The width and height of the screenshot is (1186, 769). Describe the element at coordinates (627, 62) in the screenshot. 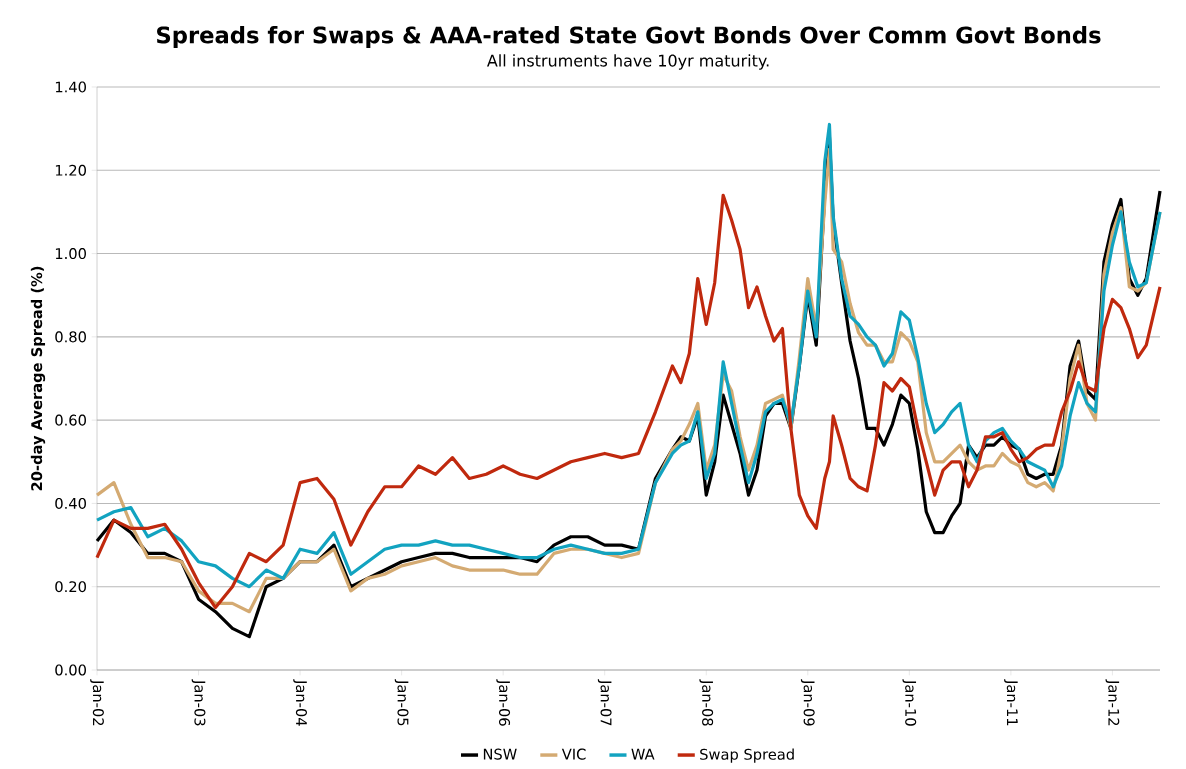

I see `chart-subtitle: All instruments have 10yr maturity.` at that location.